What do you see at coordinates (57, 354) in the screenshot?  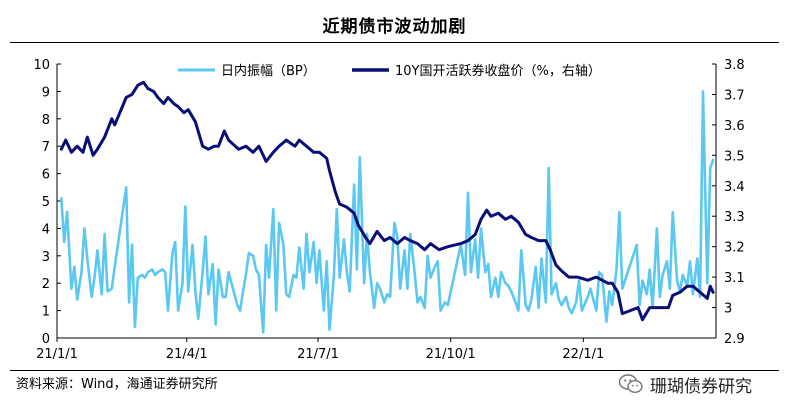 I see `x-tick-label: 21/1/1` at bounding box center [57, 354].